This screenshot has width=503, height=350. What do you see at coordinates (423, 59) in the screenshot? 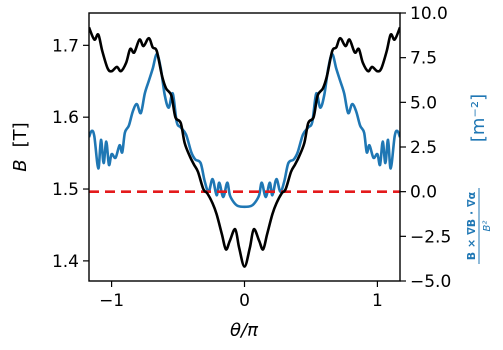
I see `y-right-tick-label: 7.5` at bounding box center [423, 59].